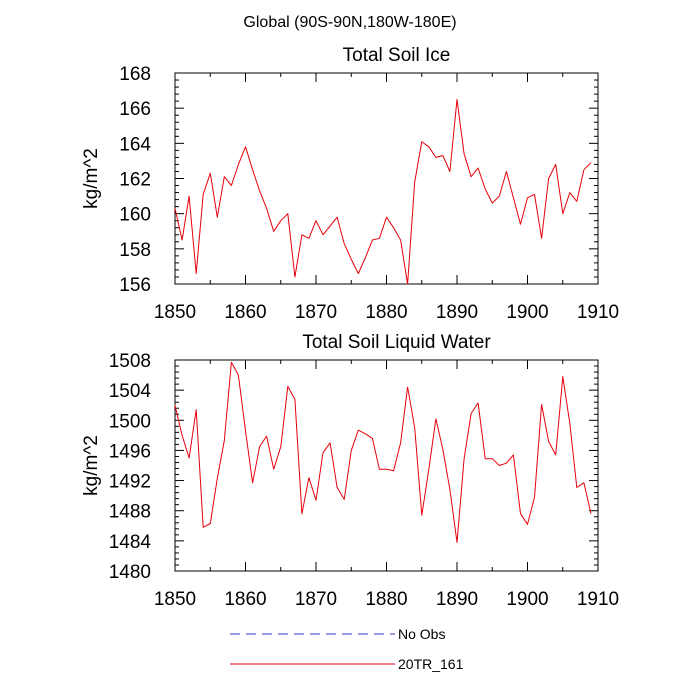 The height and width of the screenshot is (700, 700). Describe the element at coordinates (135, 74) in the screenshot. I see `y-tick-label: 168` at that location.